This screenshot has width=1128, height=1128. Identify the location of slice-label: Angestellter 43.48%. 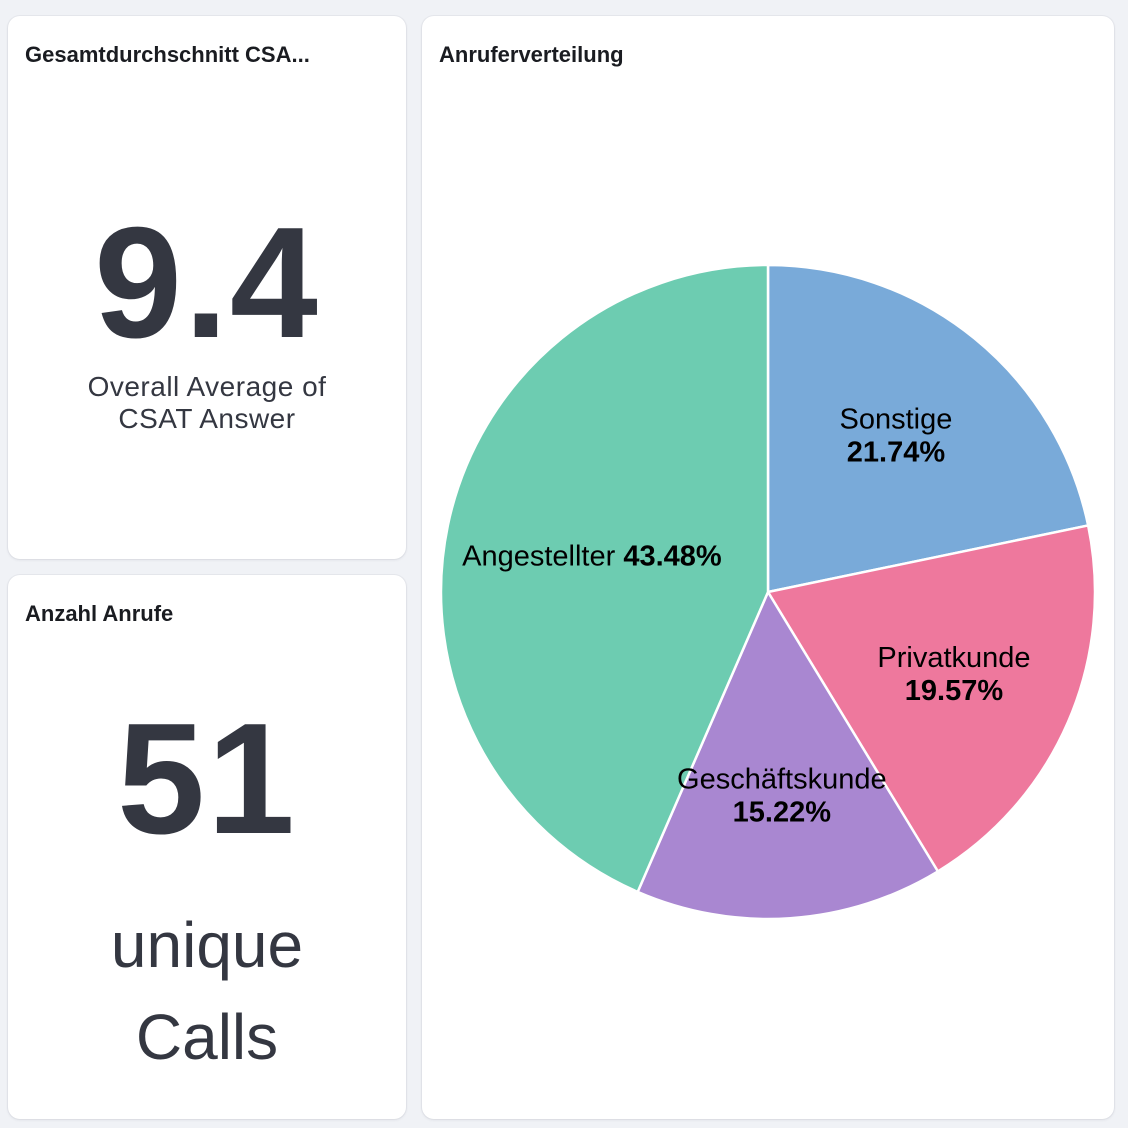
(592, 556).